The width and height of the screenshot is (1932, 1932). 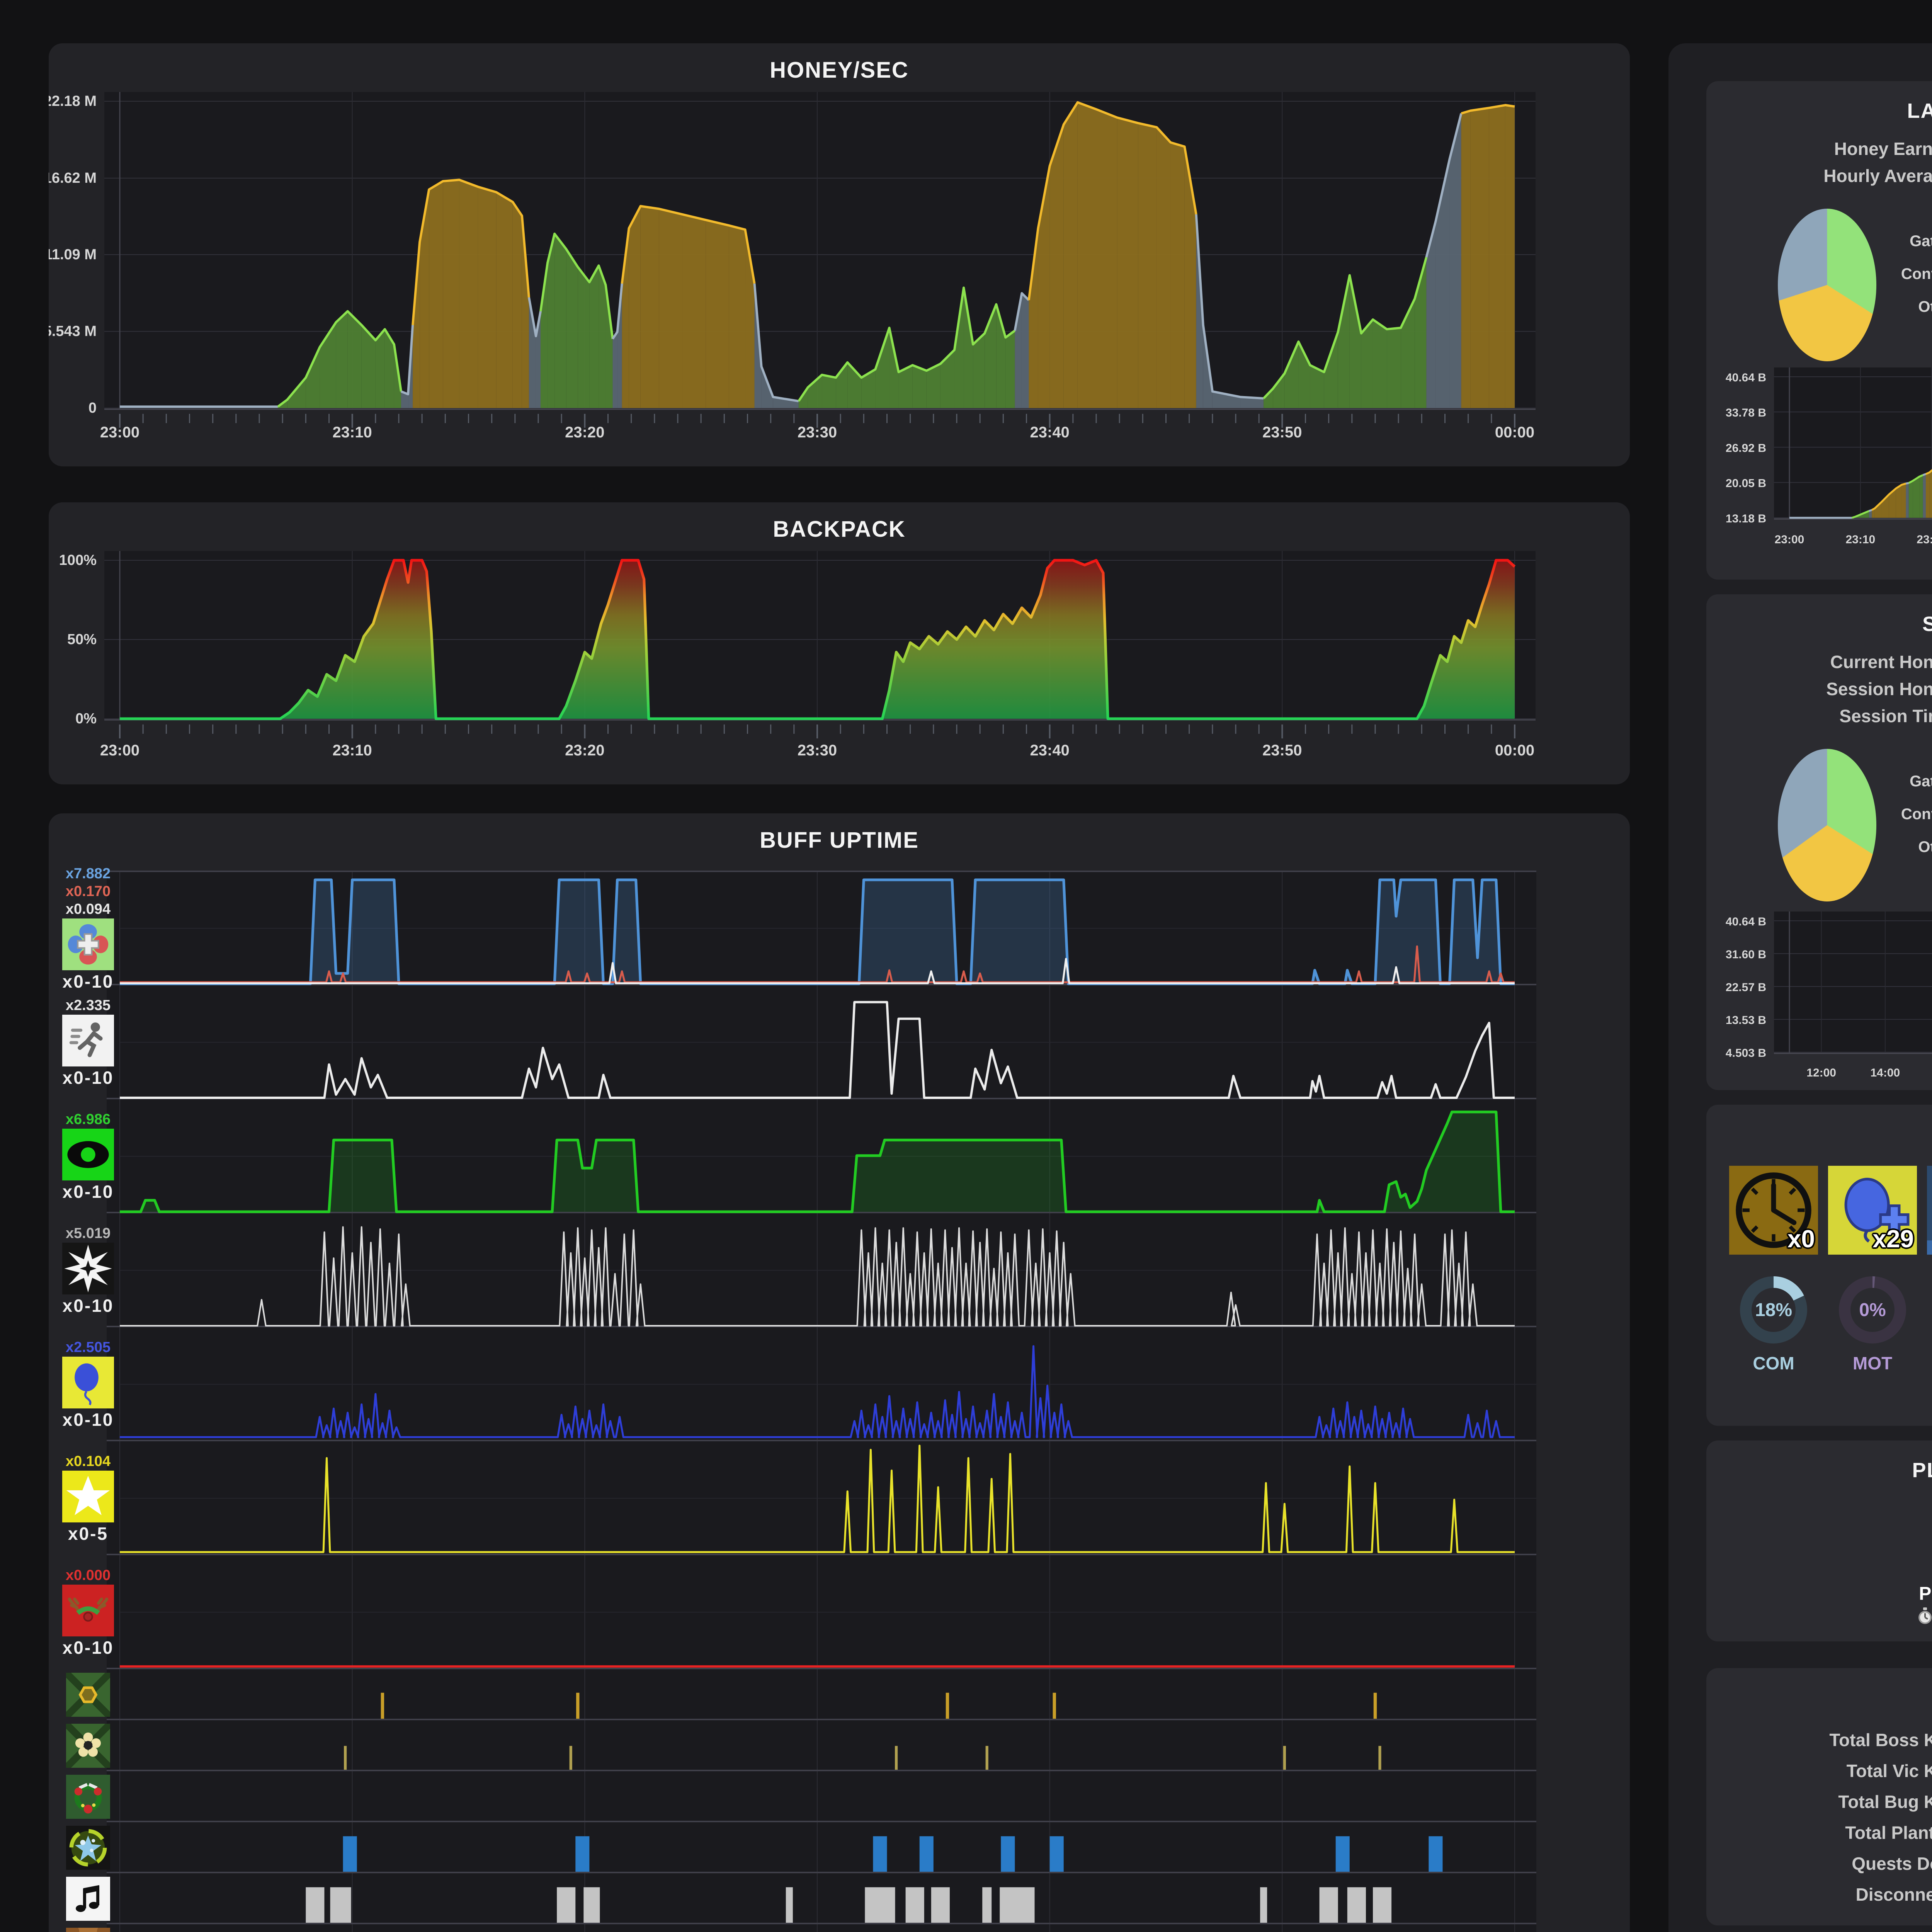 I want to click on svg-text: 26.92 B, so click(x=1746, y=448).